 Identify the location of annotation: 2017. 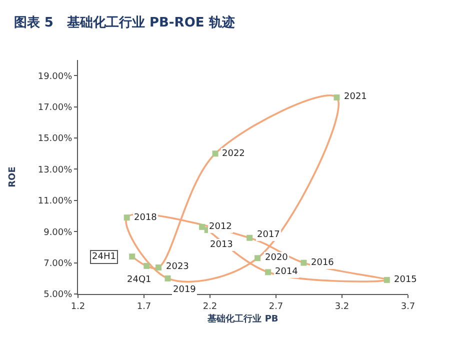
(268, 235).